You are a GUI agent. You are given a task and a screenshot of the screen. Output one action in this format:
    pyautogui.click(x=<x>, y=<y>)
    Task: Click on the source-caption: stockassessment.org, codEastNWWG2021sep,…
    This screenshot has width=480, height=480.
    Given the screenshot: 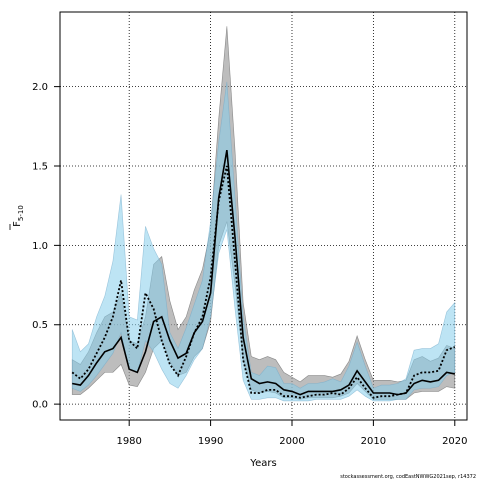 What is the action you would take?
    pyautogui.click(x=408, y=477)
    